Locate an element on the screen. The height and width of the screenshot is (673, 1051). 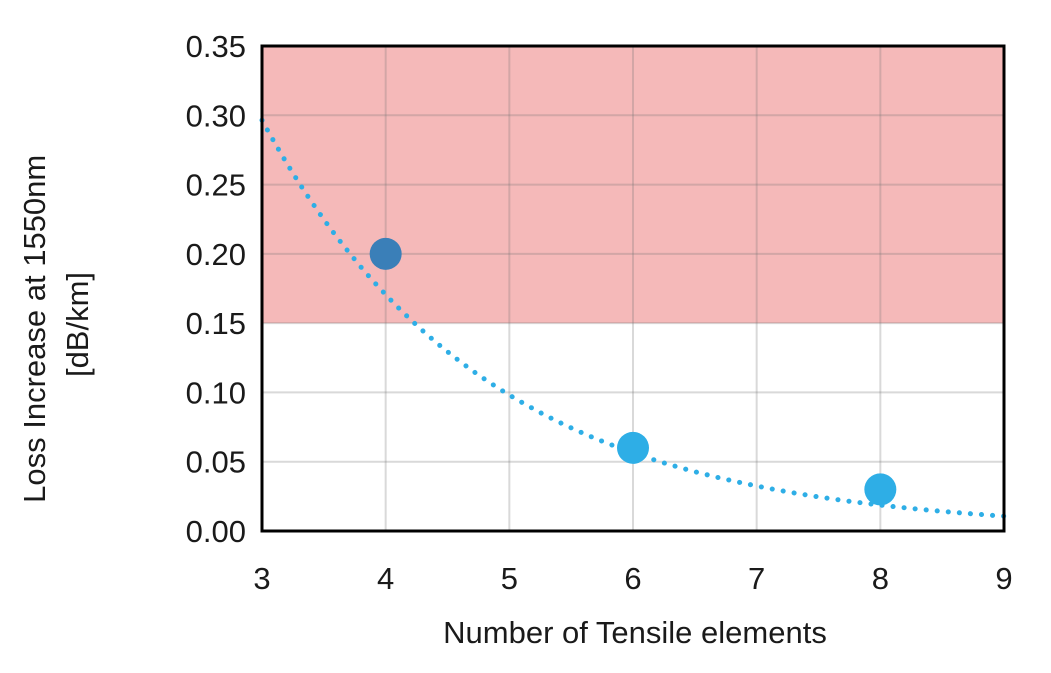
x-axis-title: Number of Tensile elements is located at coordinates (635, 632).